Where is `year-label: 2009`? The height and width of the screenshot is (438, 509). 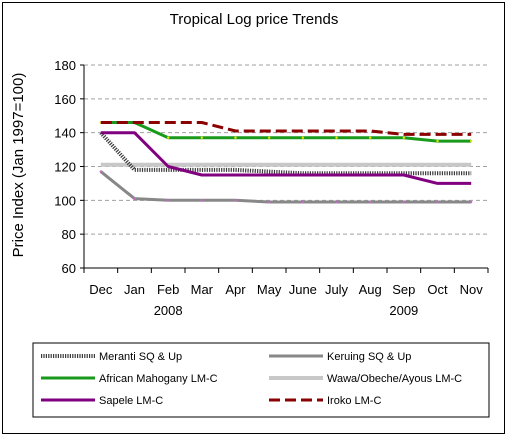
year-label: 2009 is located at coordinates (403, 310).